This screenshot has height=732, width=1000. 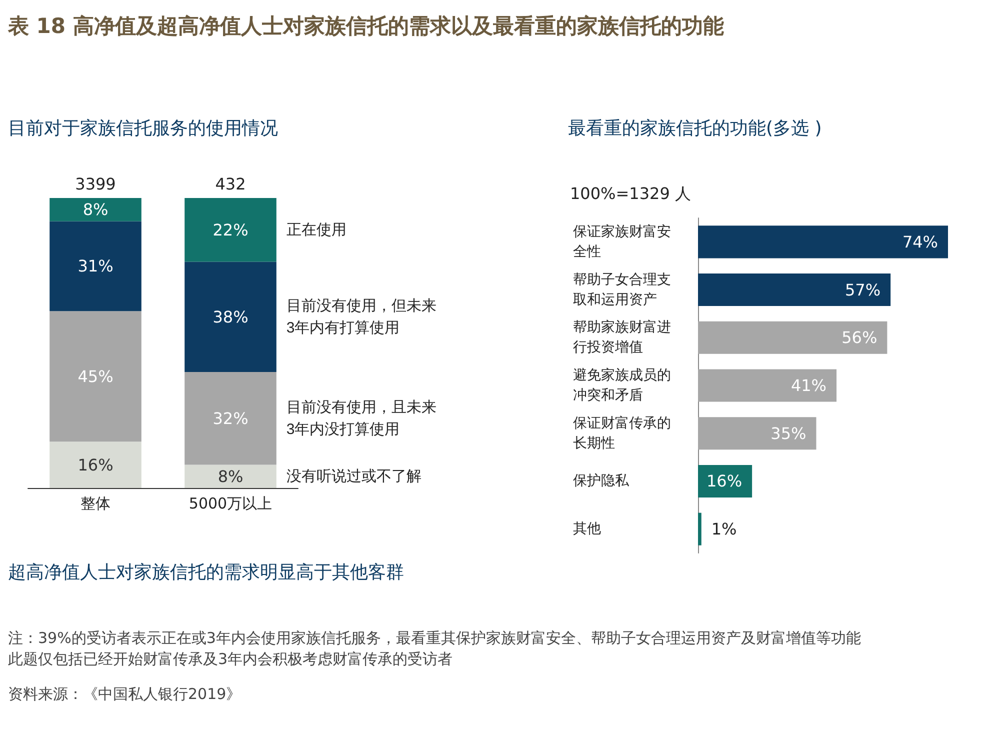 I want to click on chart-subtitle: 目前对于家族信托服务的使用情况, so click(x=143, y=128).